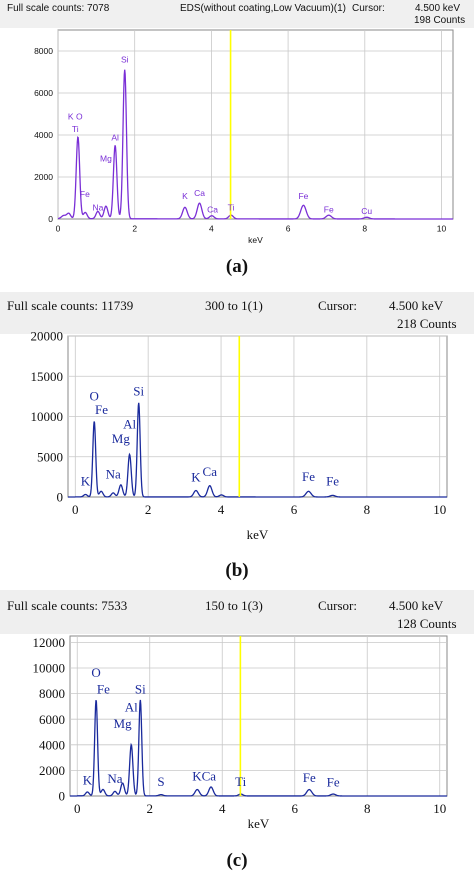  I want to click on y-tick-label: 15000, so click(47, 376).